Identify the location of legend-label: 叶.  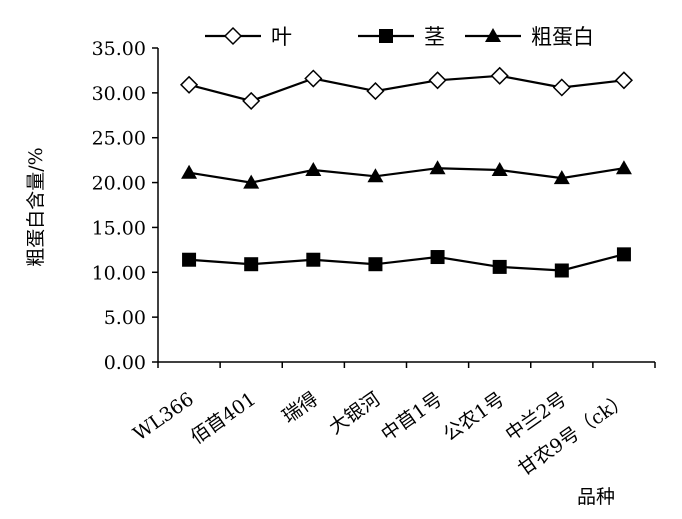
(281, 37).